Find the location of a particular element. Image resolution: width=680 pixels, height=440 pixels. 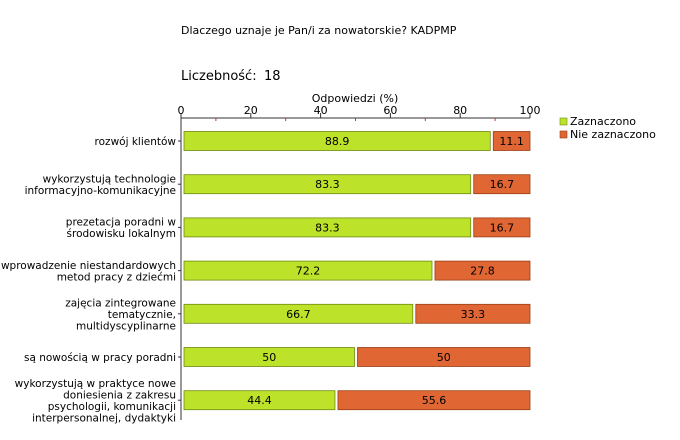

category-label: psychologii, komunikacji is located at coordinates (112, 407).